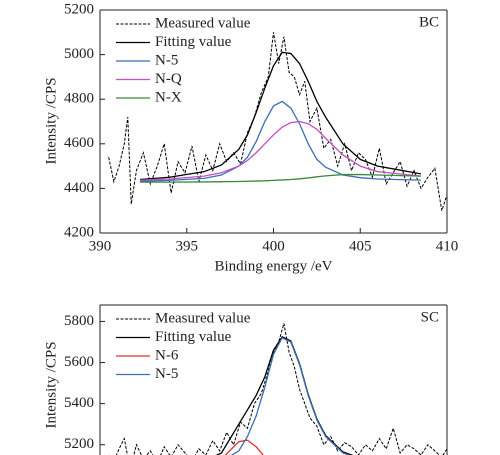 Image resolution: width=500 pixels, height=455 pixels. Describe the element at coordinates (100, 246) in the screenshot. I see `x-tick-label: 390` at that location.